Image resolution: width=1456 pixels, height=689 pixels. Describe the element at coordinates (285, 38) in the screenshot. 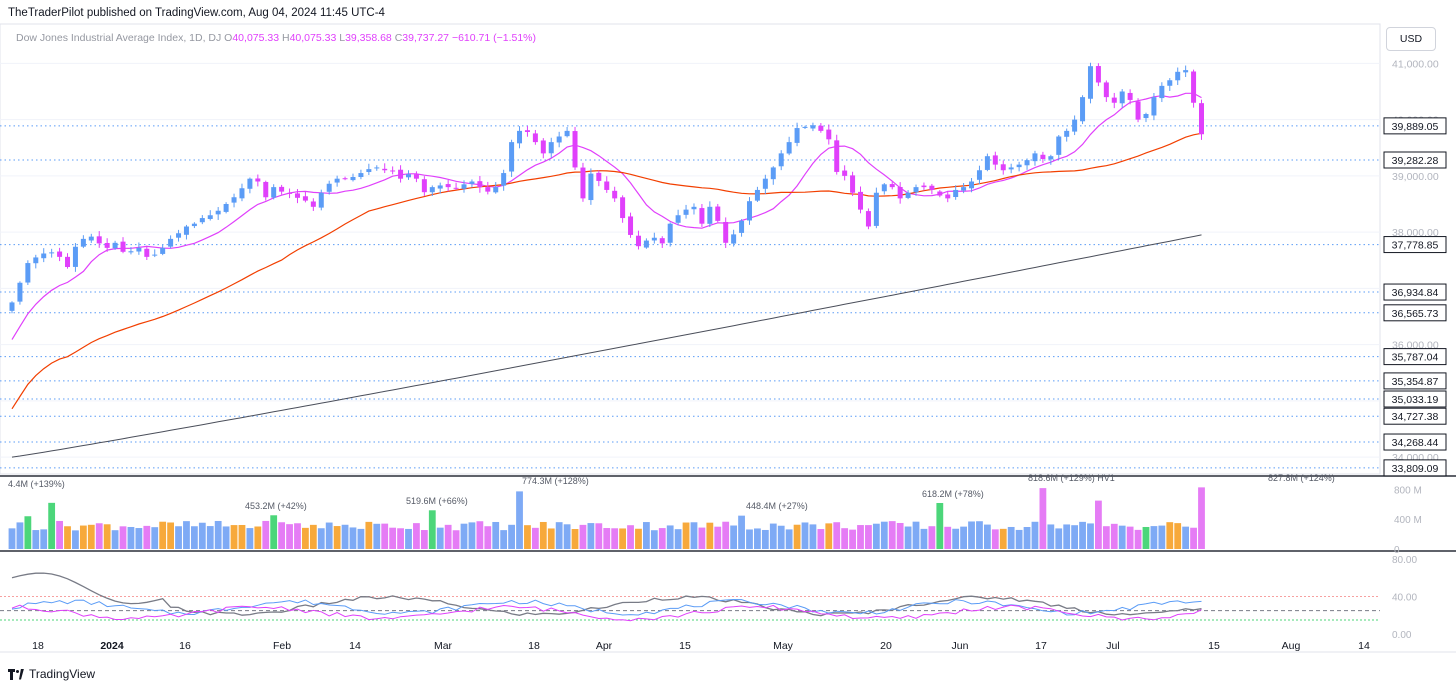

I see `legend-high-label: H` at that location.